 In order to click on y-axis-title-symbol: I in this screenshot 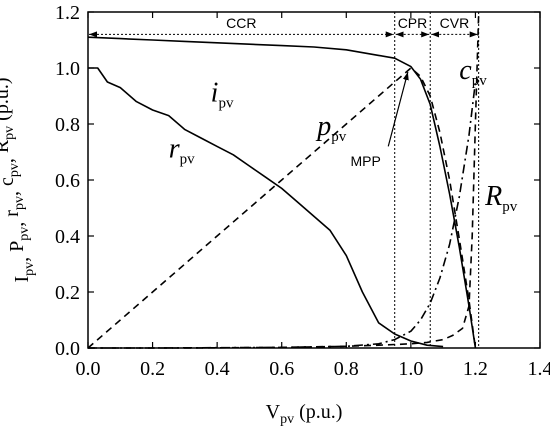, I will do `click(22, 279)`.